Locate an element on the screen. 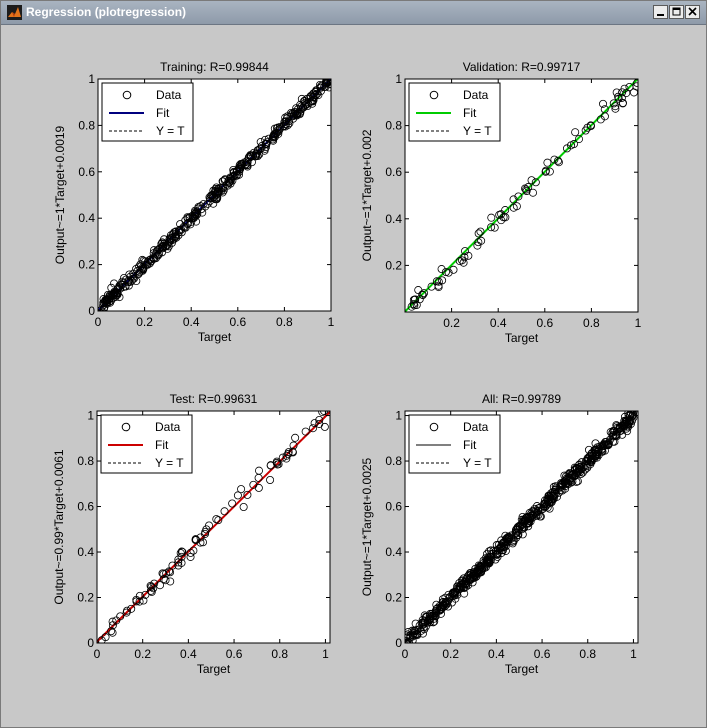 This screenshot has height=728, width=707. title-bar: Regression (plotregression) is located at coordinates (353, 13).